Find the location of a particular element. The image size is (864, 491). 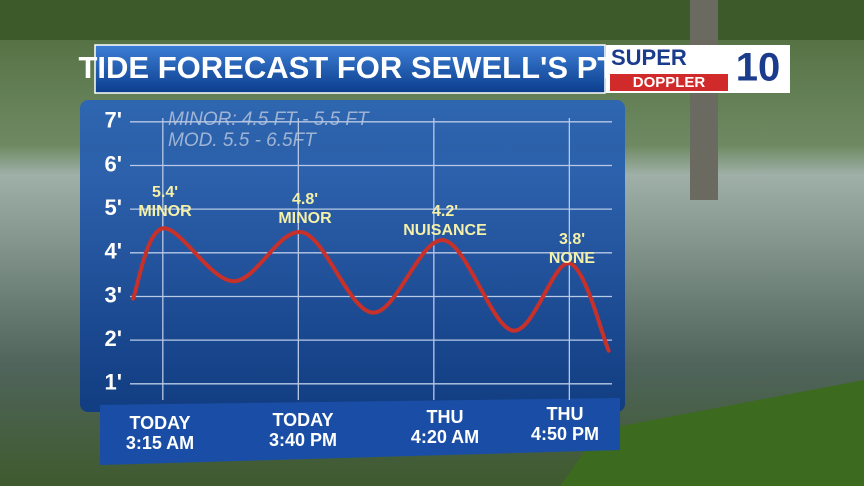

y-tick-label: 1' is located at coordinates (113, 382).